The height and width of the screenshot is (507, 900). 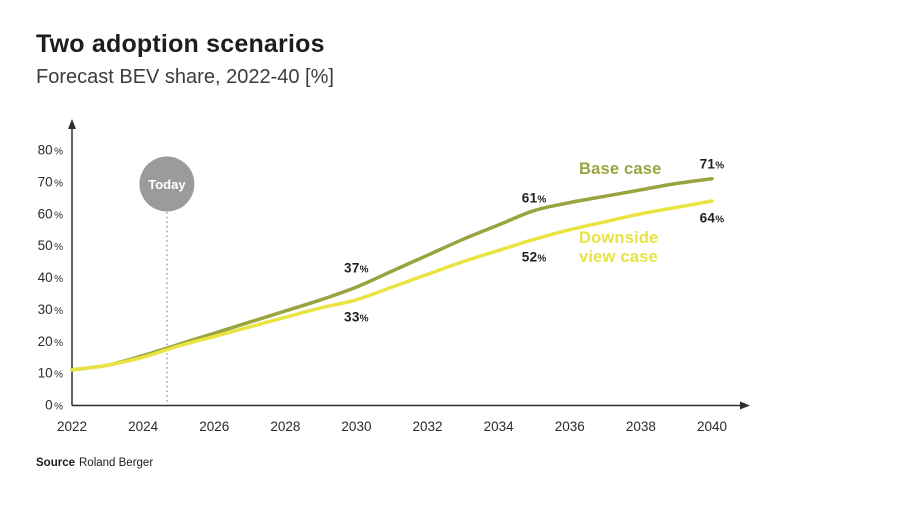 I want to click on page-subtitle: Forecast BEV share, 2022-40 [%], so click(x=185, y=77).